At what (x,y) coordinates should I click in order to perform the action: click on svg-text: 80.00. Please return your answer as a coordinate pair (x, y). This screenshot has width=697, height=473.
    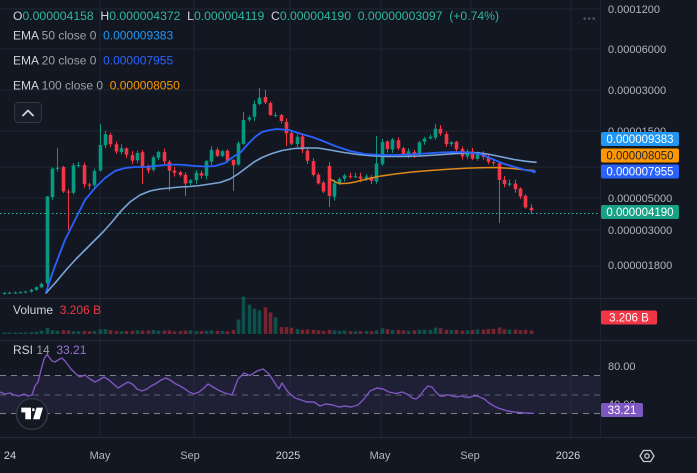
    Looking at the image, I should click on (622, 367).